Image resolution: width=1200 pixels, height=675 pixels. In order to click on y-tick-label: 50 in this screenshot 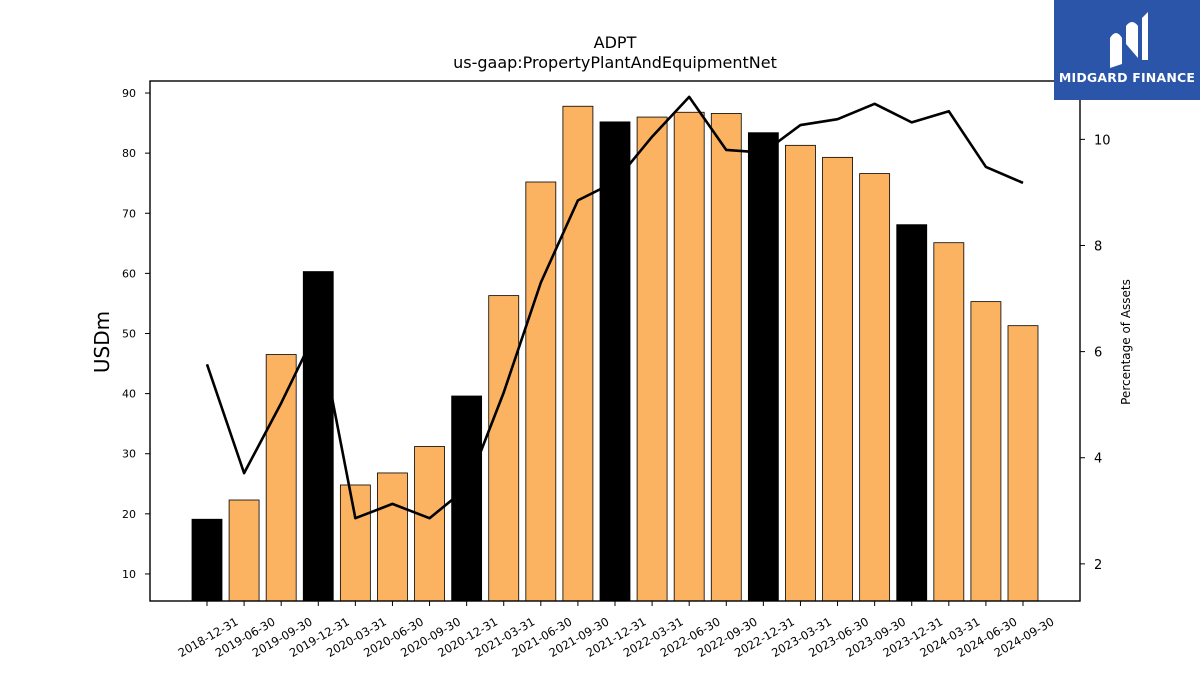, I will do `click(129, 333)`.